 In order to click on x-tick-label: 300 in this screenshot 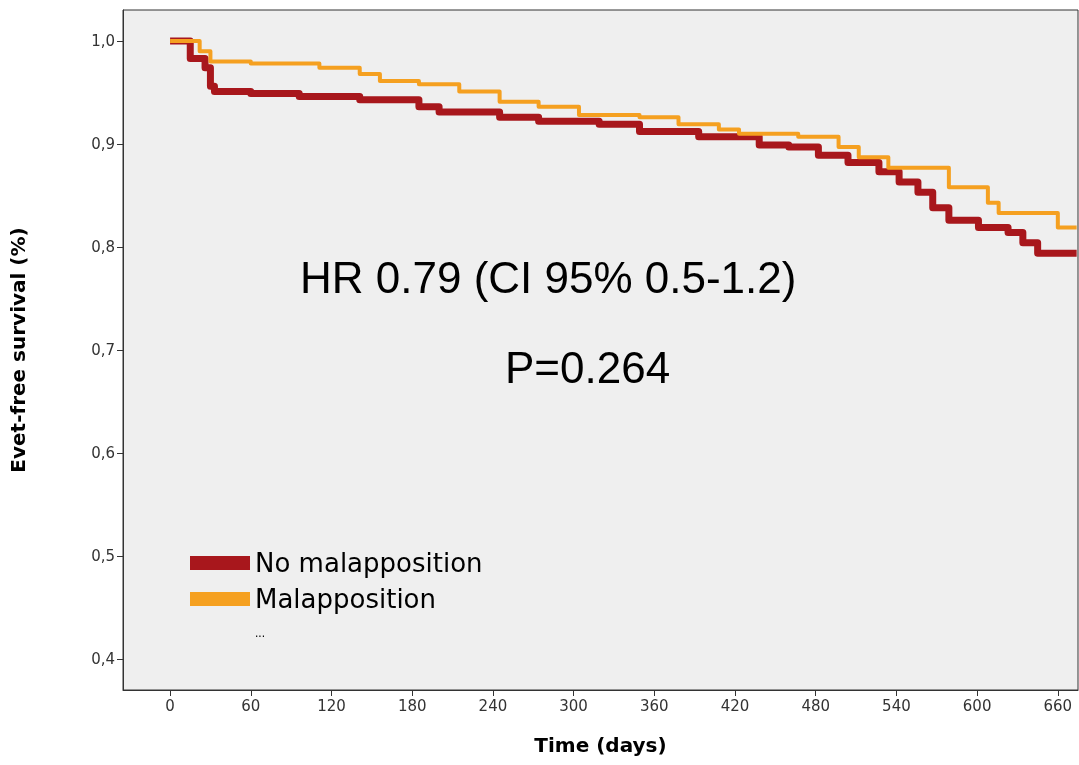, I will do `click(573, 705)`.